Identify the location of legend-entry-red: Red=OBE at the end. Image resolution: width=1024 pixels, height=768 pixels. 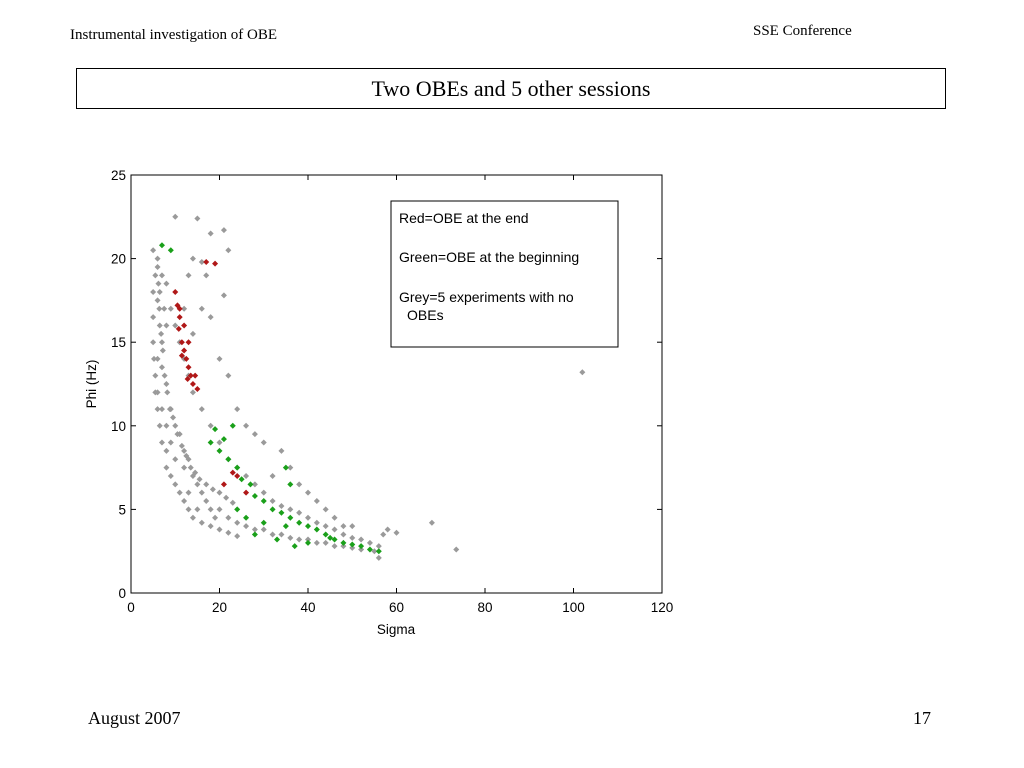
(464, 218).